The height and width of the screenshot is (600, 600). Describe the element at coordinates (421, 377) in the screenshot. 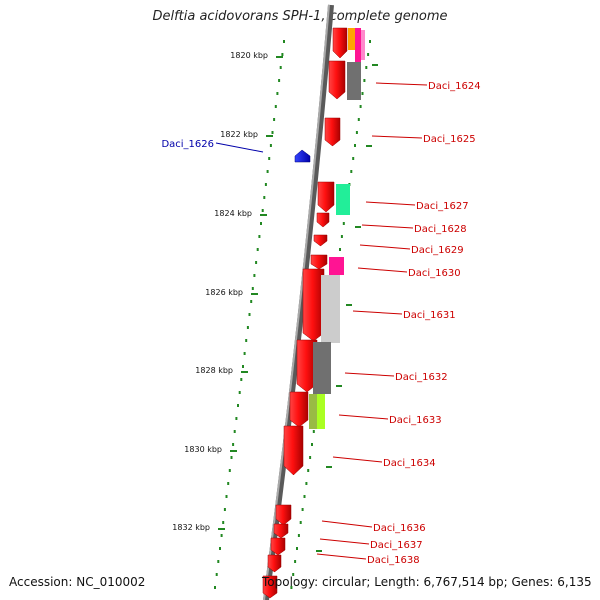

I see `gene-label: Daci_1632` at that location.